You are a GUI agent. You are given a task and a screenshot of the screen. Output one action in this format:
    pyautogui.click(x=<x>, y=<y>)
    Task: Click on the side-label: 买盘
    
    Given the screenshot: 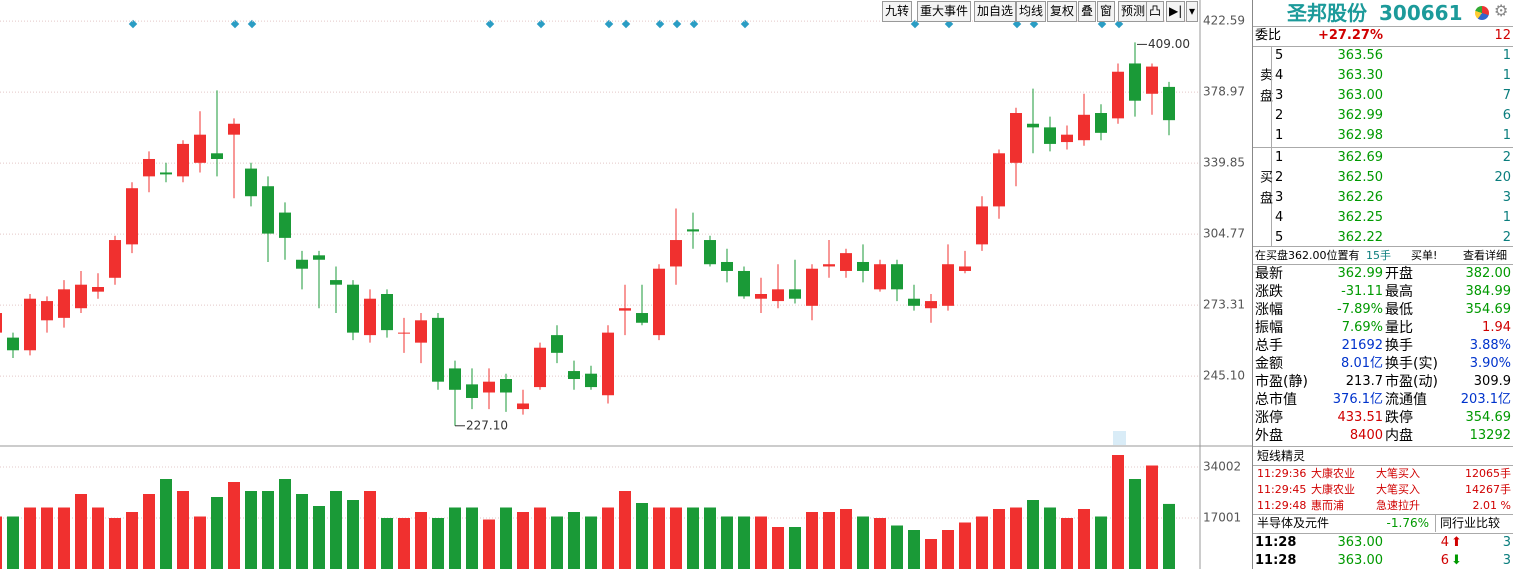 What is the action you would take?
    pyautogui.click(x=1264, y=191)
    